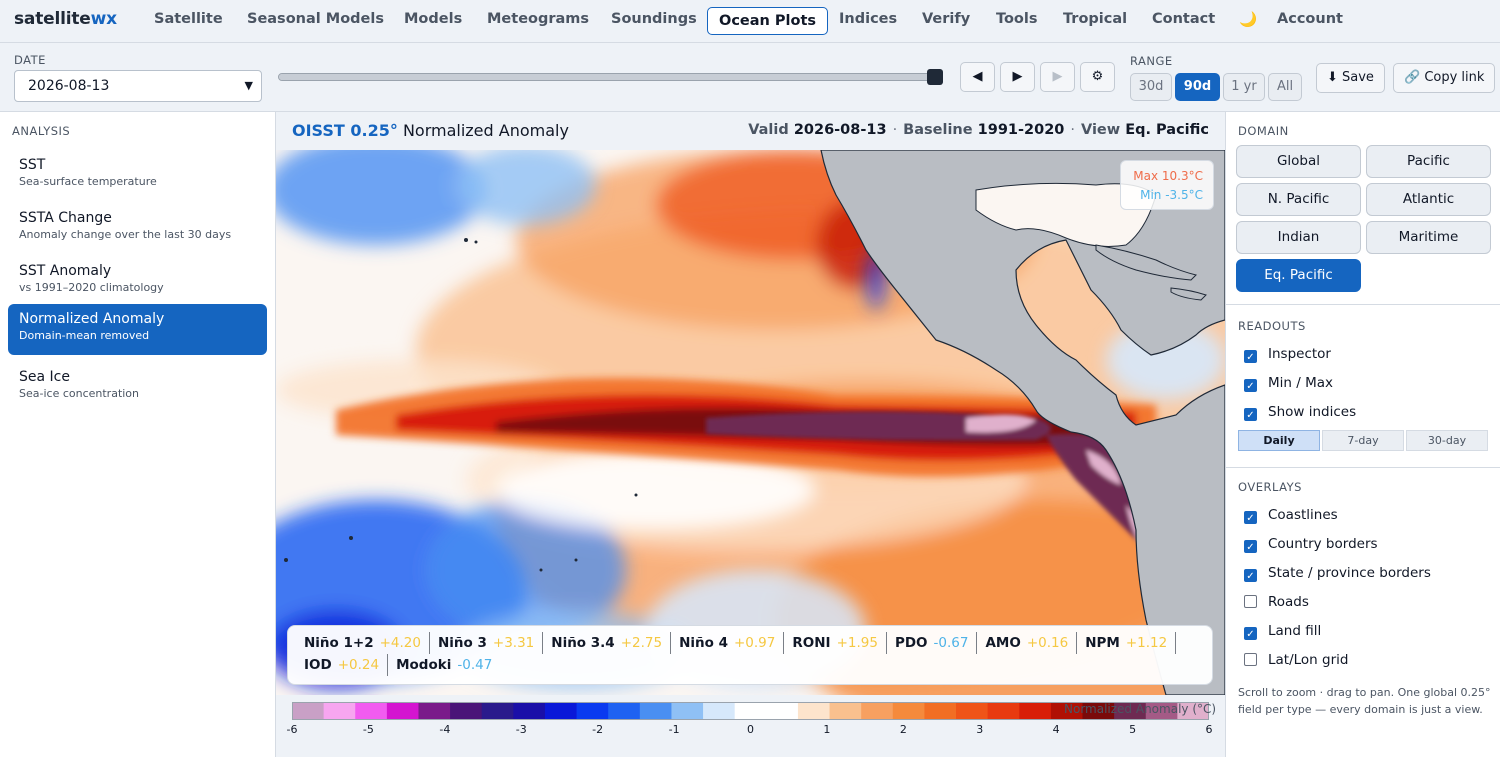 This screenshot has width=1500, height=757. Describe the element at coordinates (1146, 643) in the screenshot. I see `index-value: +1.12` at that location.